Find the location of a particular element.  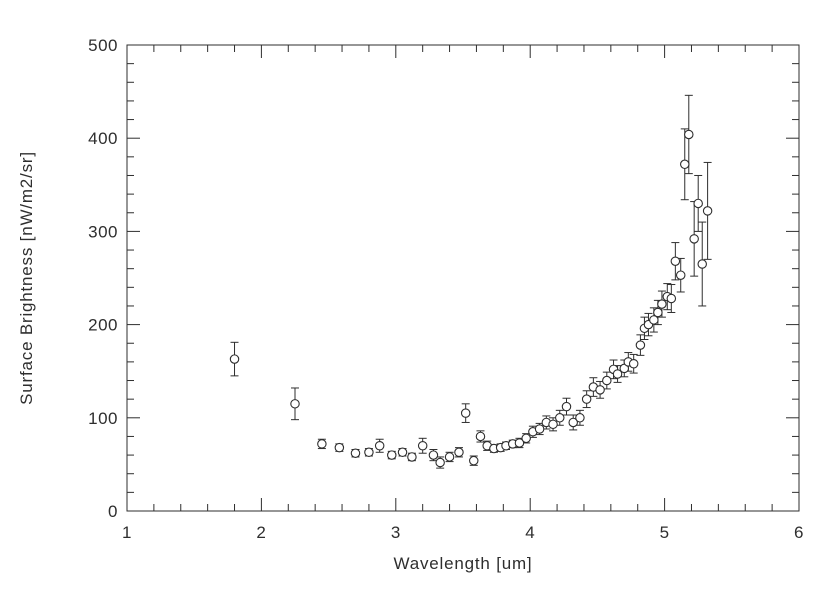

x-tick-label: 4 is located at coordinates (530, 532).